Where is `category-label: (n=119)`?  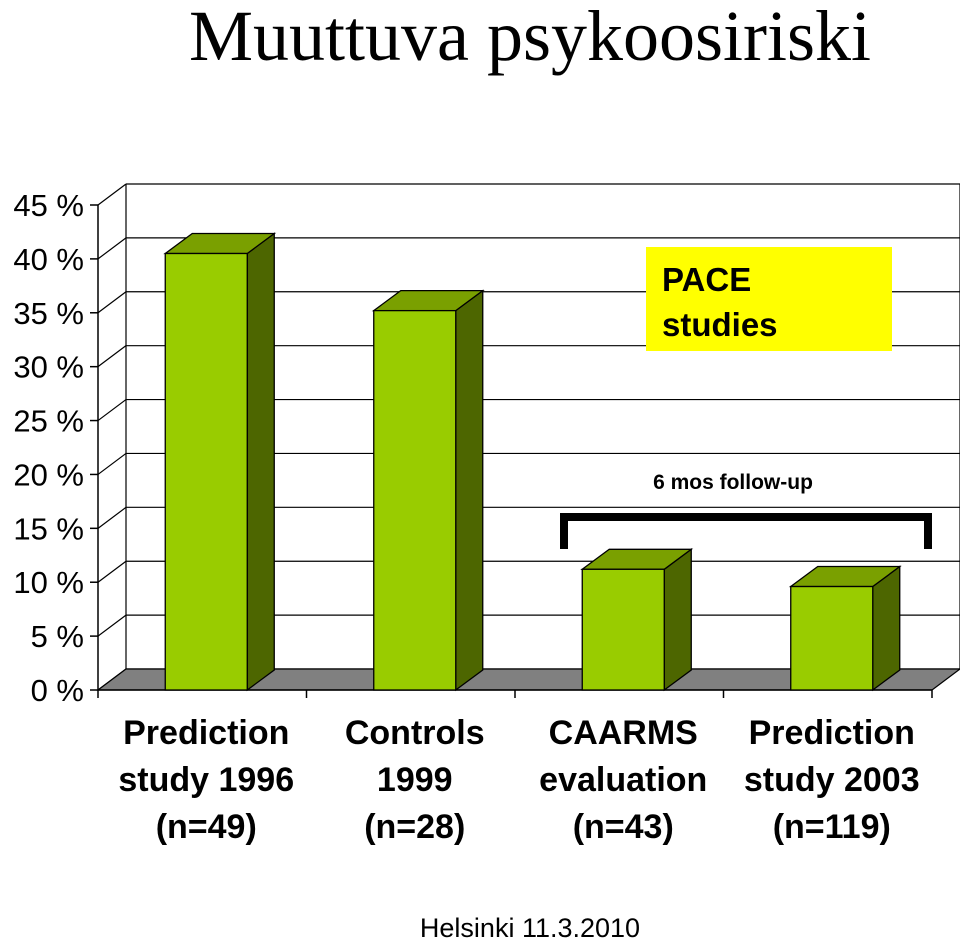 category-label: (n=119) is located at coordinates (832, 827).